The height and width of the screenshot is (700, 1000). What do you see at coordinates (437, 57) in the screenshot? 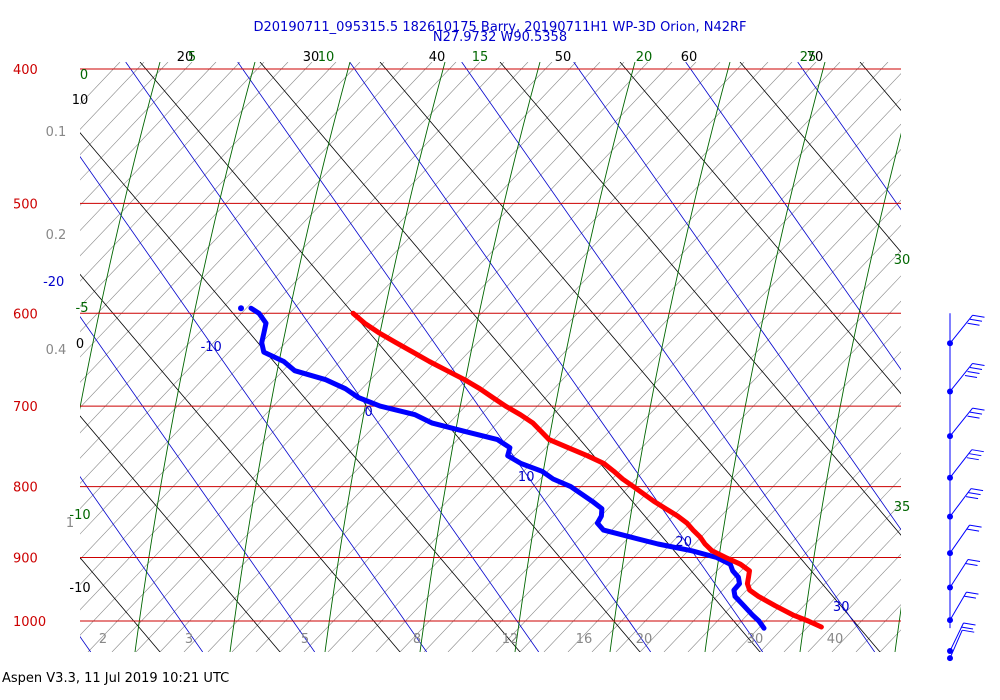
I see `theta-tick-label: 40` at bounding box center [437, 57].